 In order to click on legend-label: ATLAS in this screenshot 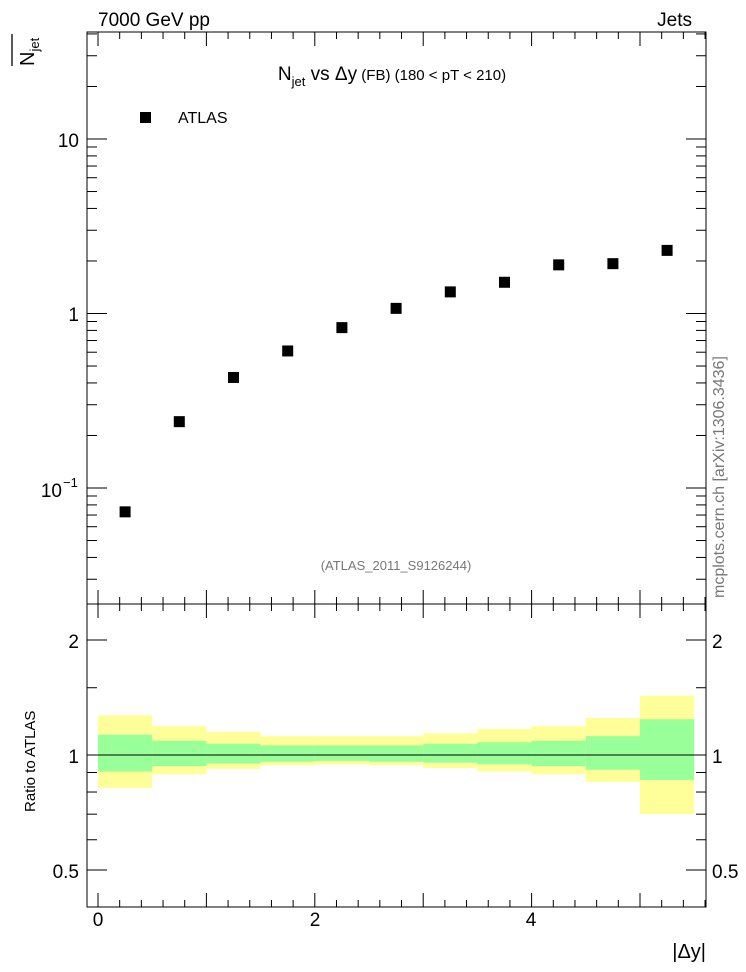, I will do `click(203, 118)`.